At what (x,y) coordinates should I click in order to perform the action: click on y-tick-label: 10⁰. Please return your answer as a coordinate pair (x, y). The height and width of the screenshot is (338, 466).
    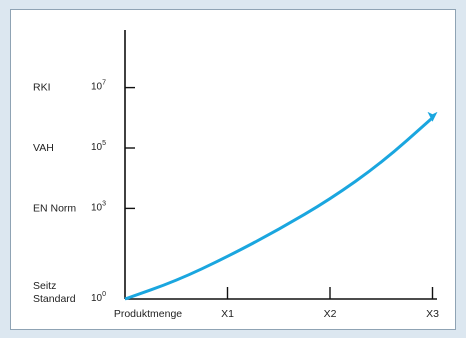
    Looking at the image, I should click on (98, 297).